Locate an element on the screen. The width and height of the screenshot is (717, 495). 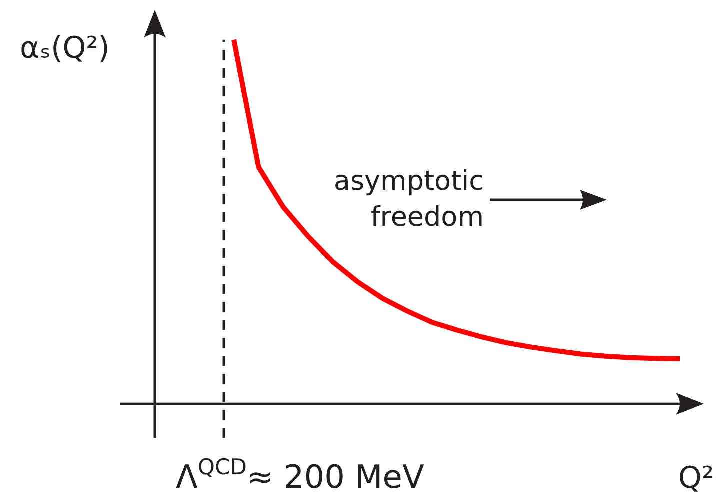
x-axis-title: Q² is located at coordinates (696, 478).